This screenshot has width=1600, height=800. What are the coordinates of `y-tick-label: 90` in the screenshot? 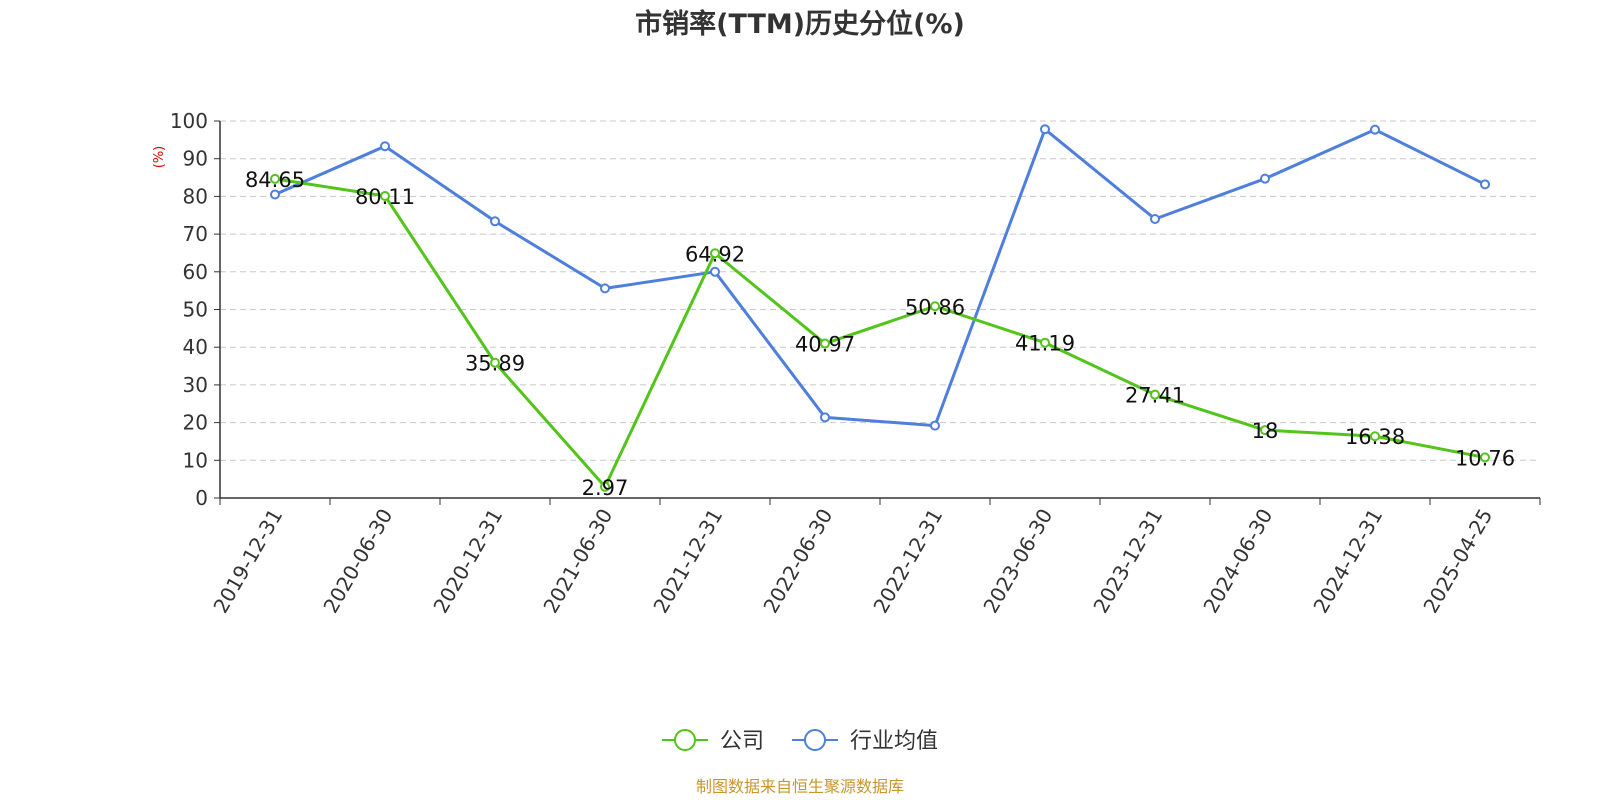 It's located at (195, 159).